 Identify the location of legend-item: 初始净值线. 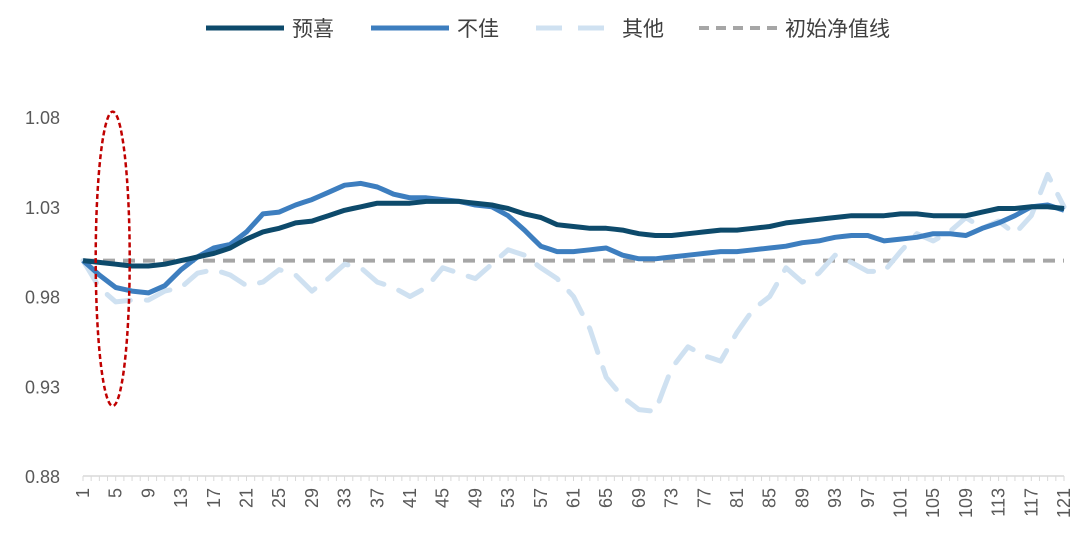
(794, 29).